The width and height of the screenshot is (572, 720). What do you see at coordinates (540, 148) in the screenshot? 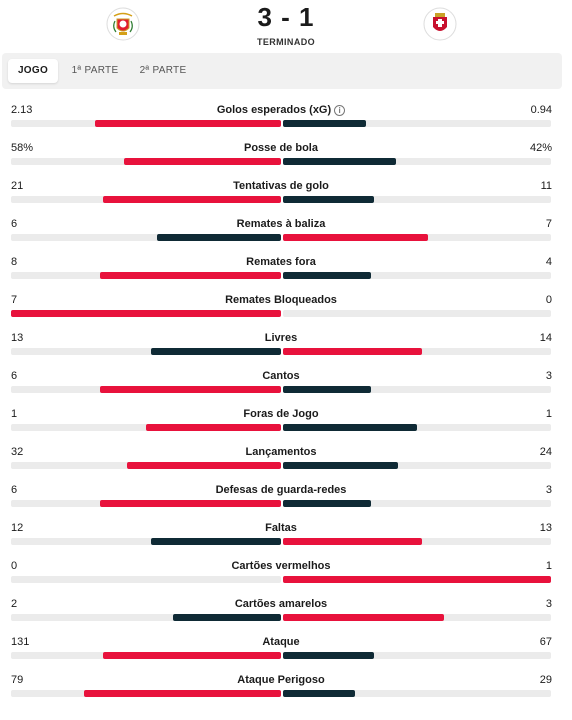
I see `stat-away-value: 42%` at bounding box center [540, 148].